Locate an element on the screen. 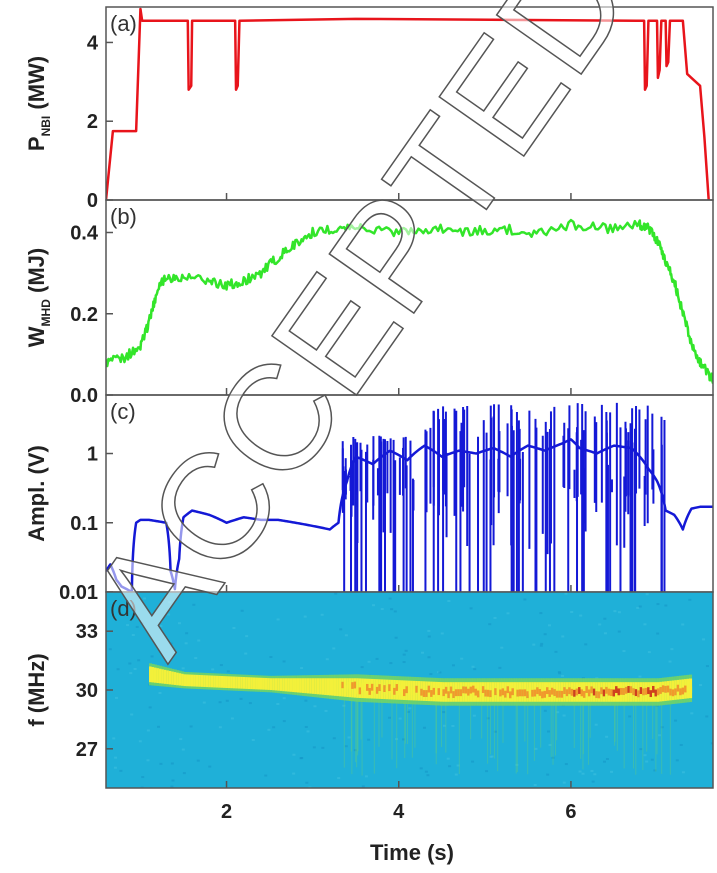 The width and height of the screenshot is (717, 873). y-tick-label: 0.1 is located at coordinates (84, 524).